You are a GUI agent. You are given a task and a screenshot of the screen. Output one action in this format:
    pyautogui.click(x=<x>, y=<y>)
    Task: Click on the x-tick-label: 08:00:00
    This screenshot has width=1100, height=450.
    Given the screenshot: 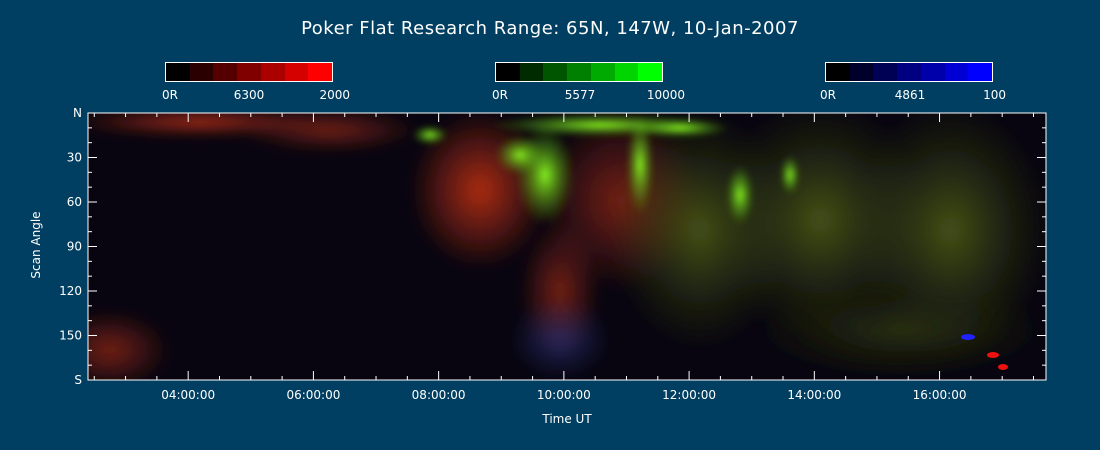 What is the action you would take?
    pyautogui.click(x=439, y=395)
    